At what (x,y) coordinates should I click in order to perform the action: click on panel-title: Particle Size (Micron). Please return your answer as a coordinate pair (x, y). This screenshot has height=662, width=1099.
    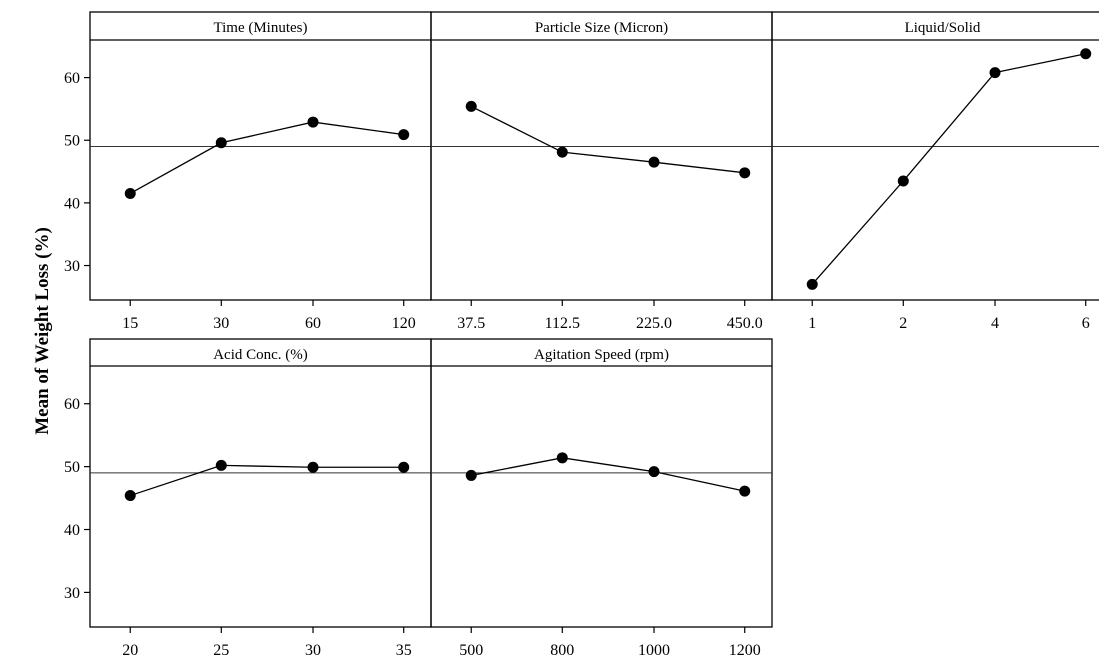
    Looking at the image, I should click on (601, 28).